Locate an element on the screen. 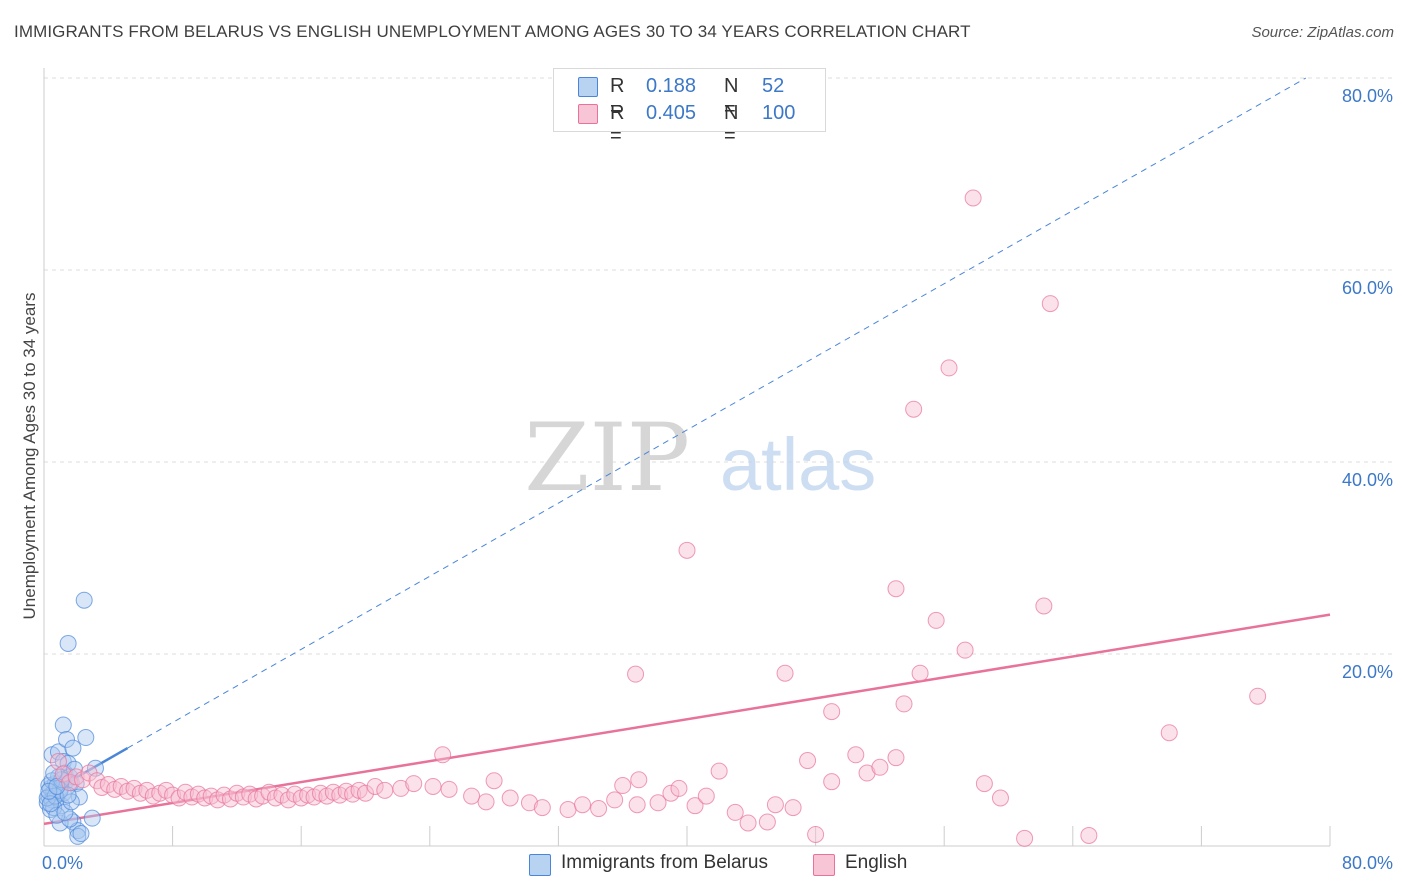 Image resolution: width=1406 pixels, height=892 pixels. legend-label-belarus: Immigrants from Belarus is located at coordinates (664, 862).